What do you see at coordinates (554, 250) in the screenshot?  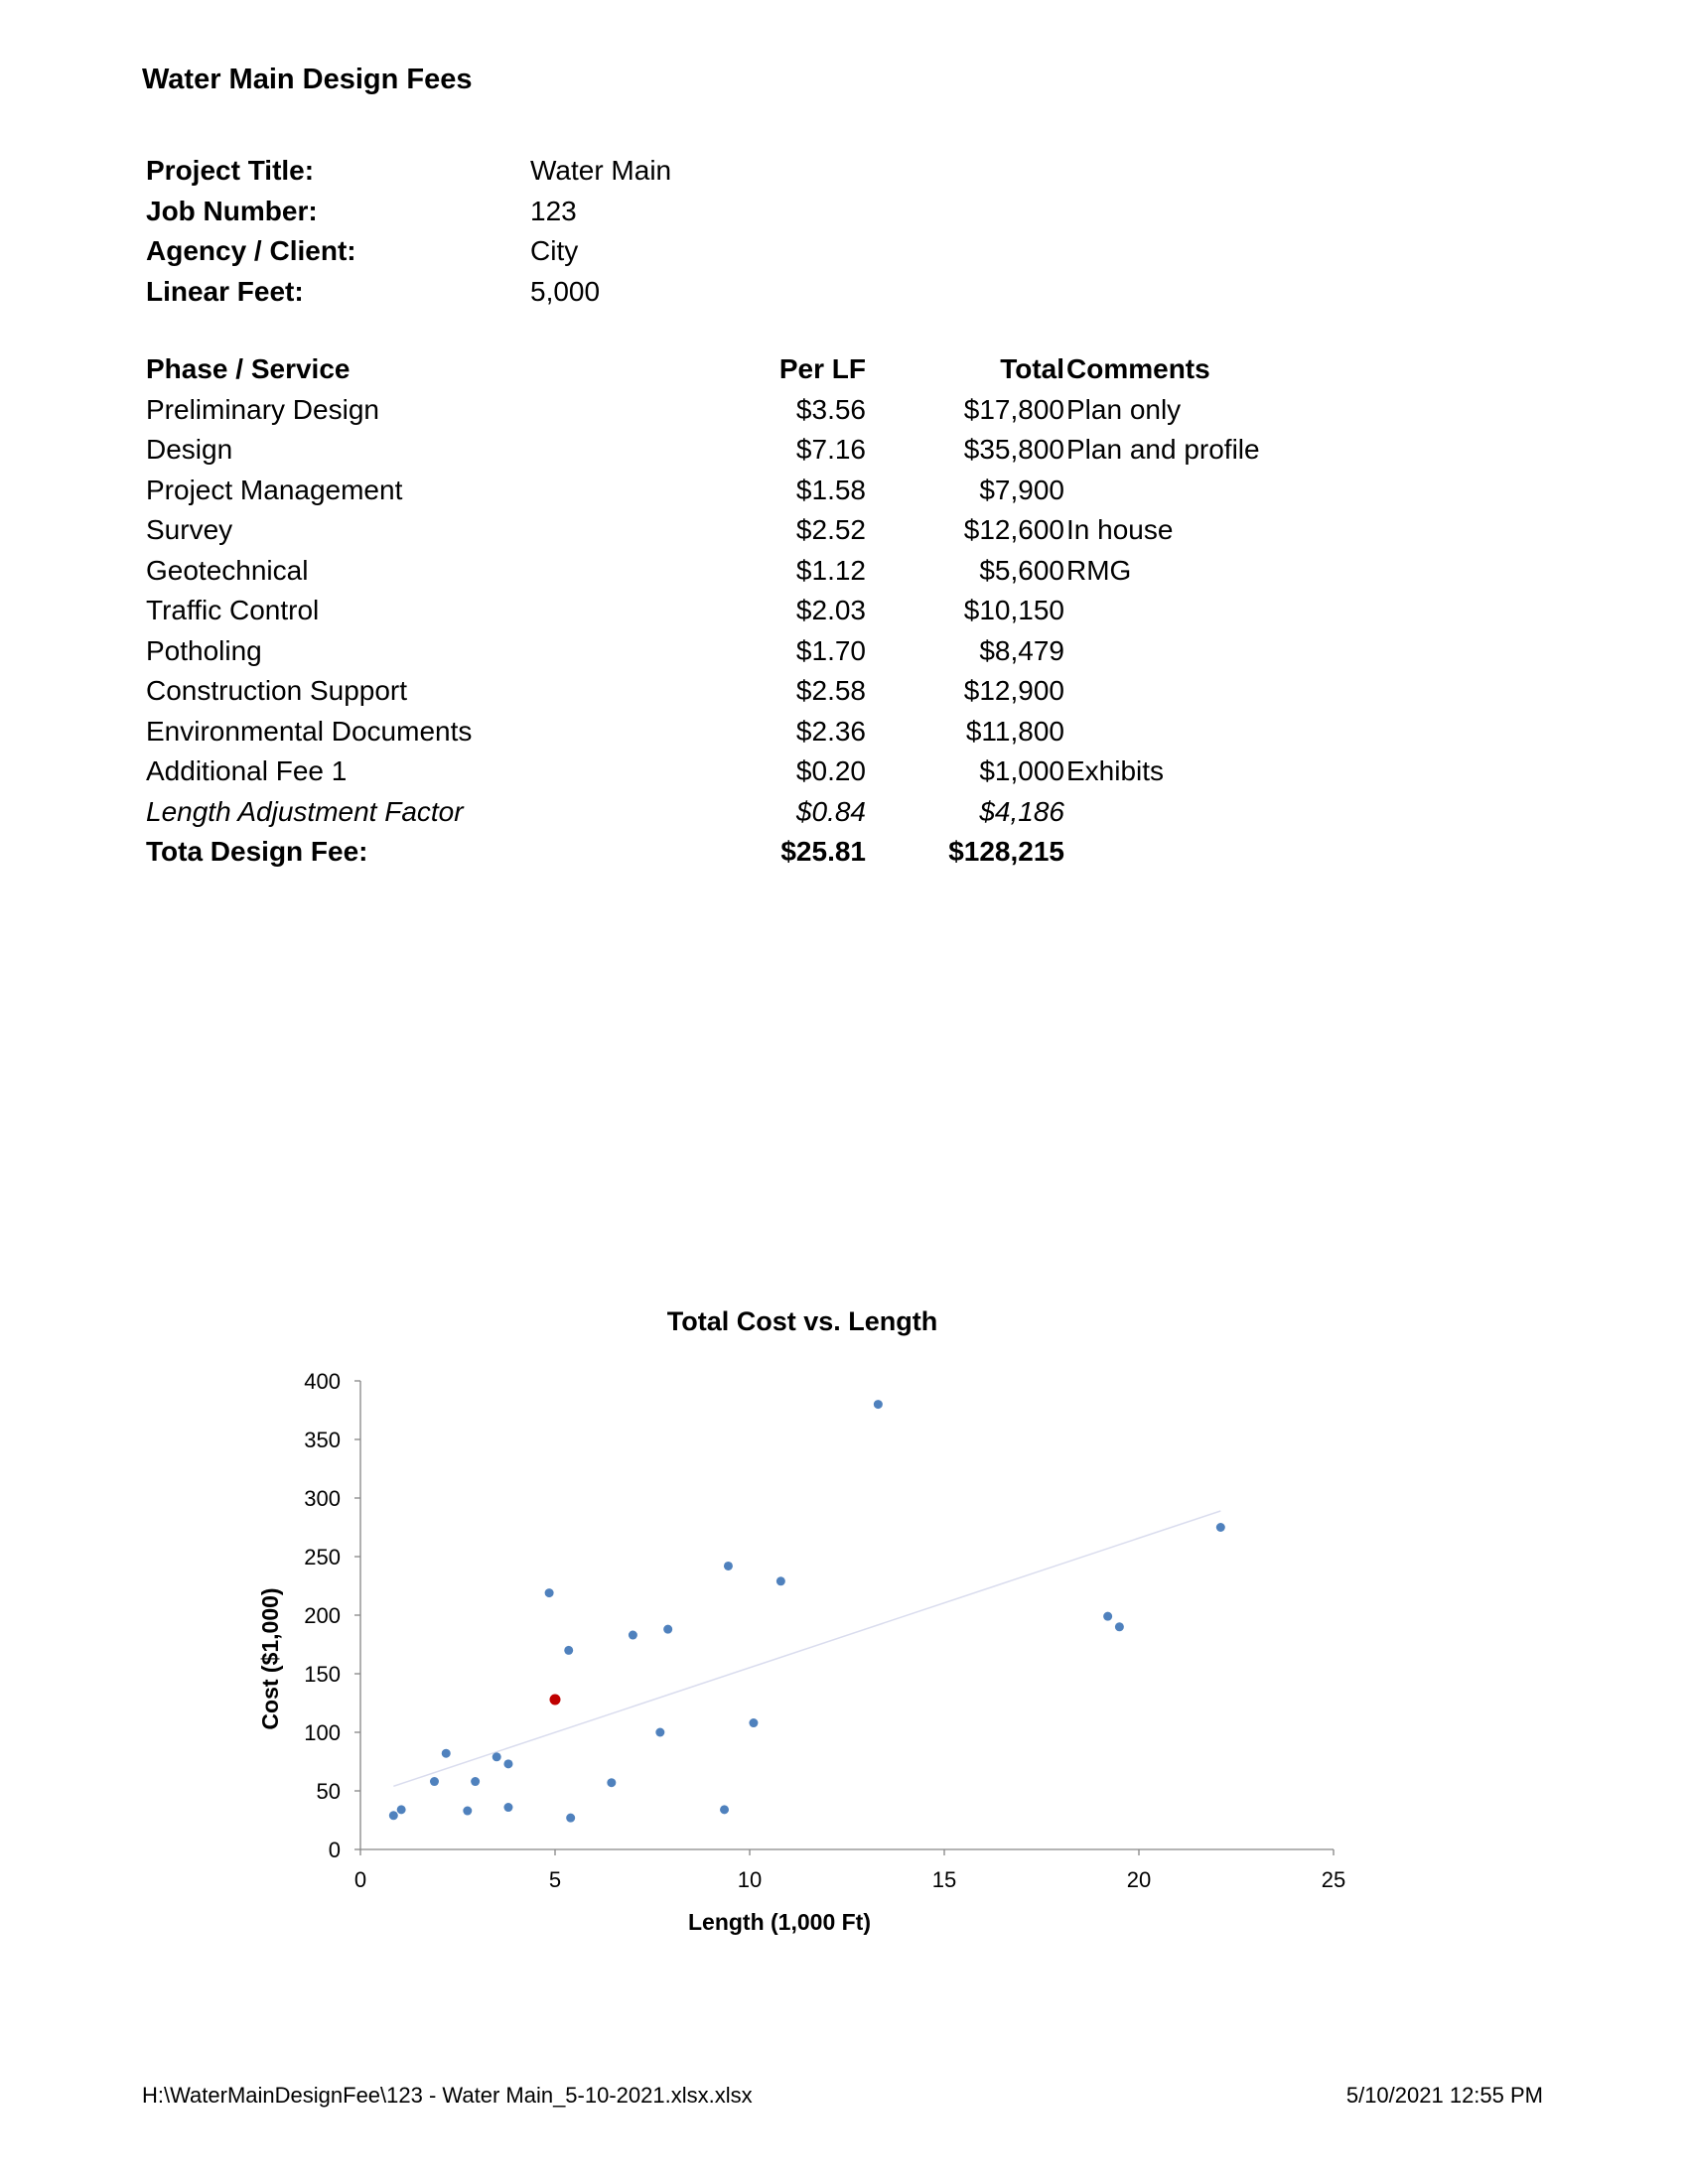 I see `info-value: City` at bounding box center [554, 250].